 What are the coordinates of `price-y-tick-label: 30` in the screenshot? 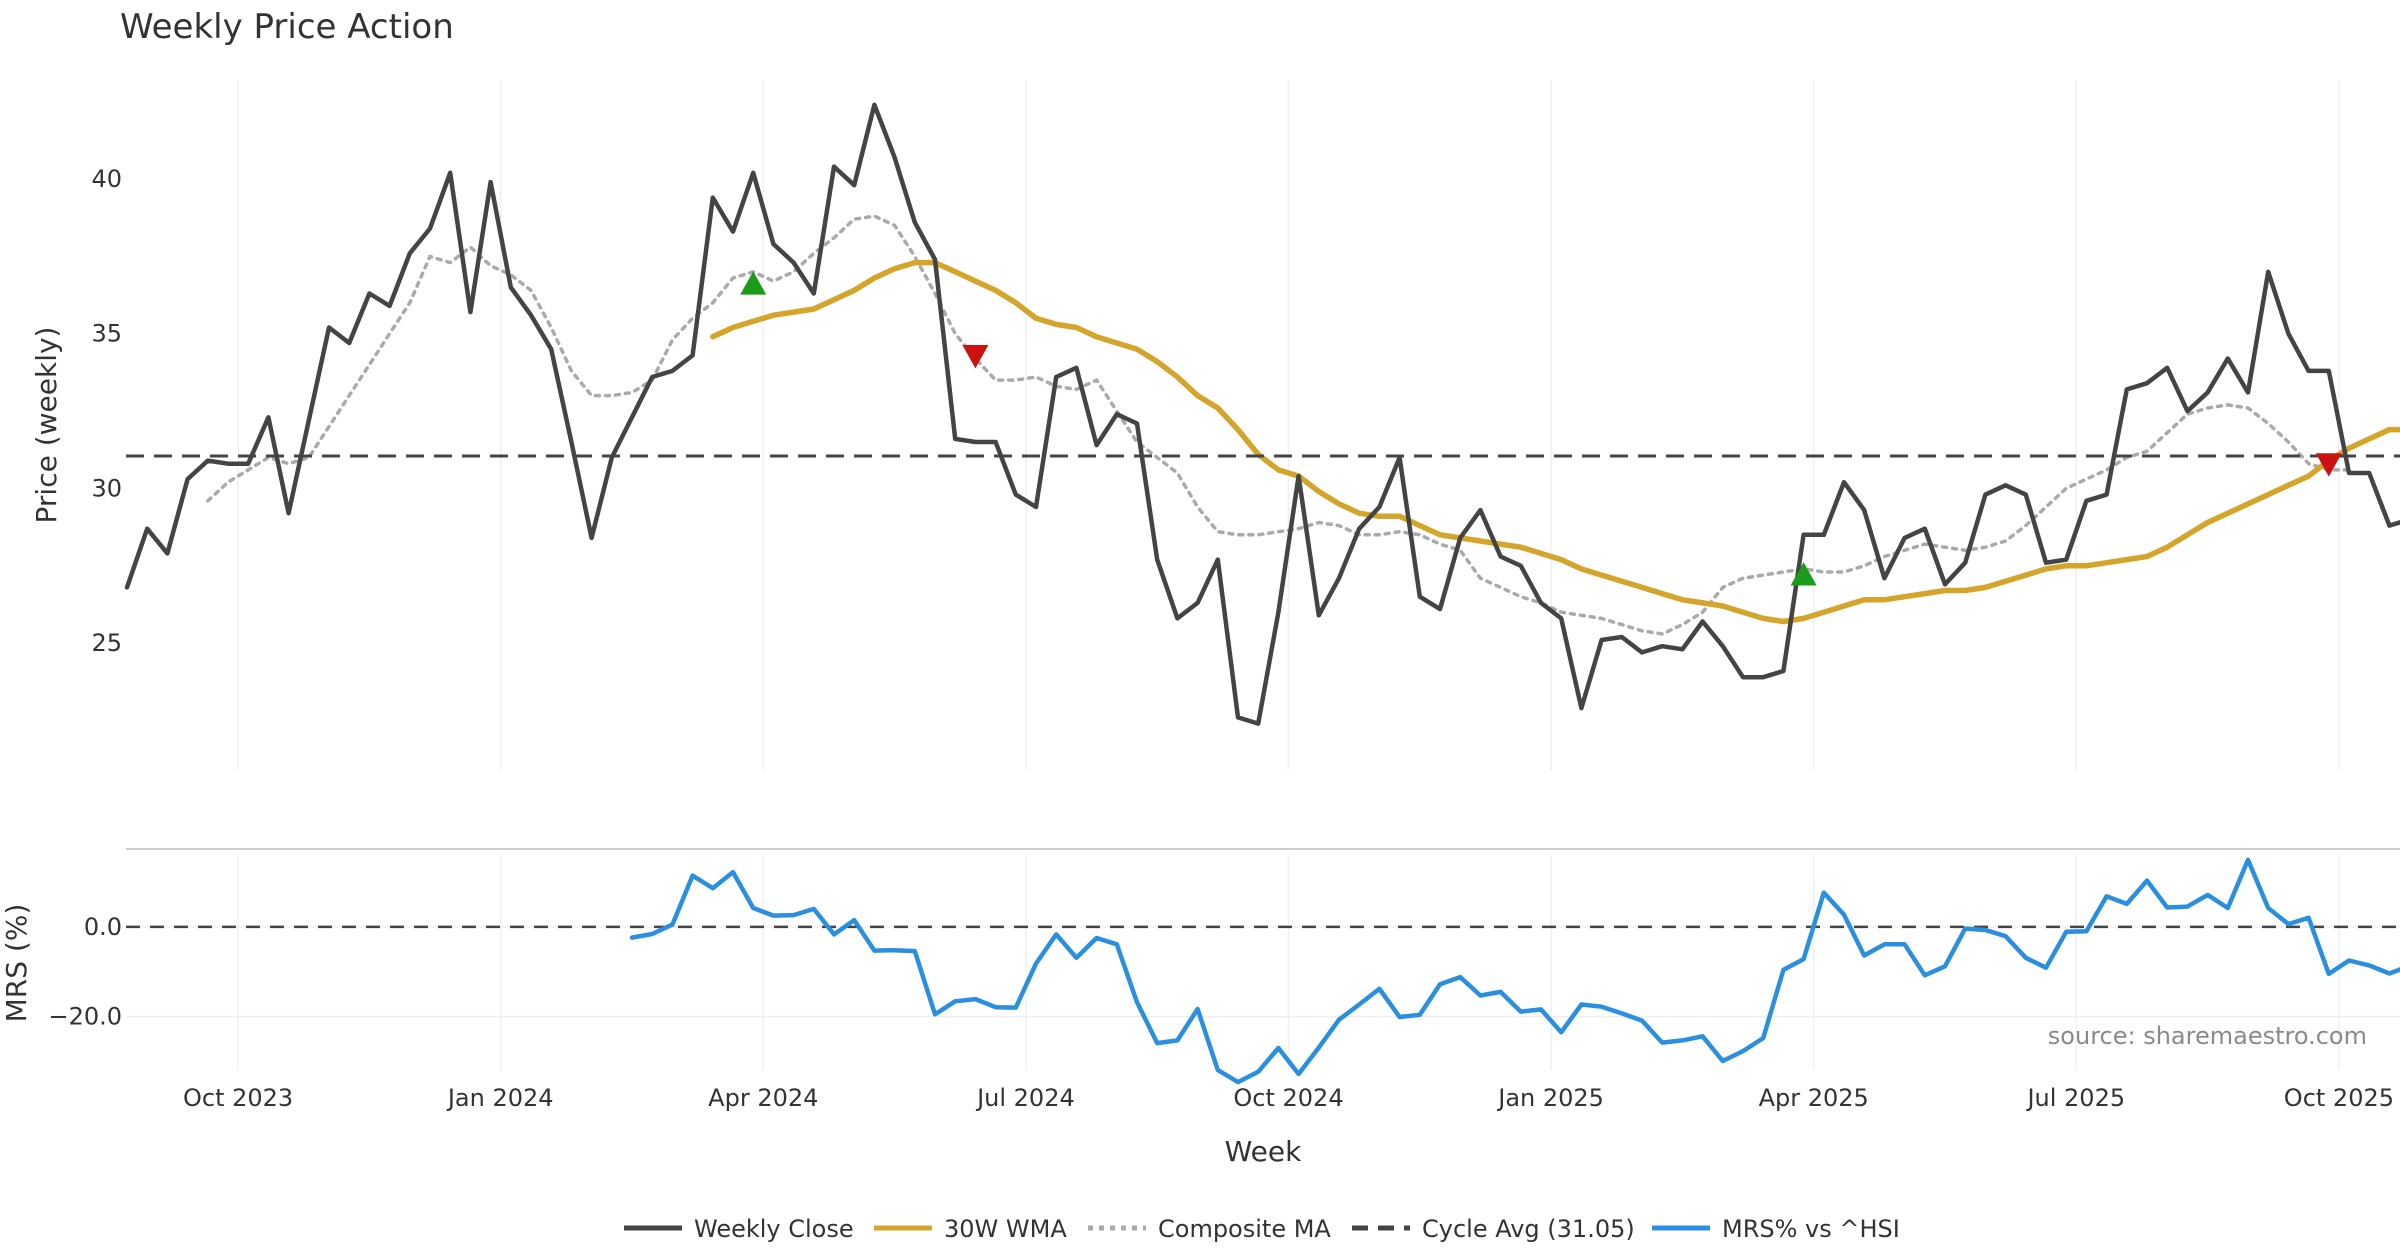 It's located at (106, 488).